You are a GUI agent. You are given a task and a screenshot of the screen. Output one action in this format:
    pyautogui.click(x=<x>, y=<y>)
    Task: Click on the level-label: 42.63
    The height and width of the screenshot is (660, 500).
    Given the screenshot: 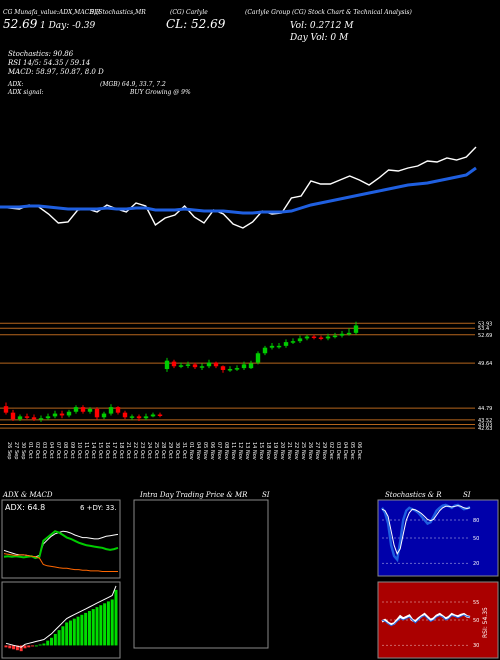 What is the action you would take?
    pyautogui.click(x=485, y=429)
    